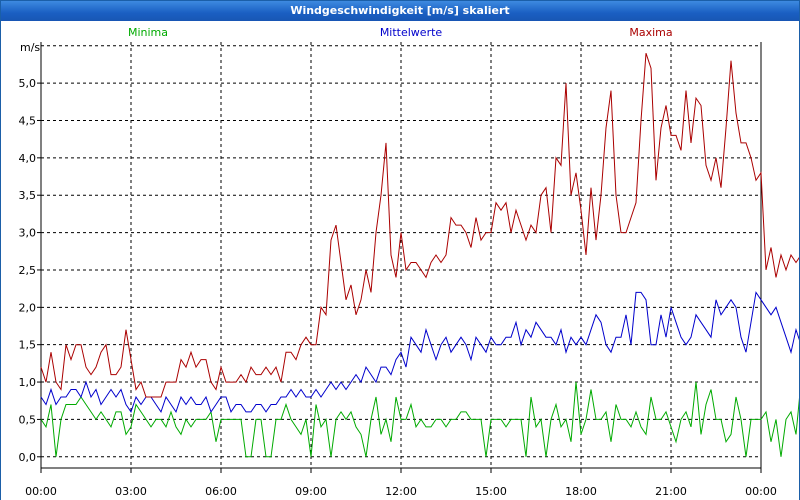 Image resolution: width=800 pixels, height=500 pixels. I want to click on window-title: Windgeschwindigkeit [m/s] skaliert, so click(400, 11).